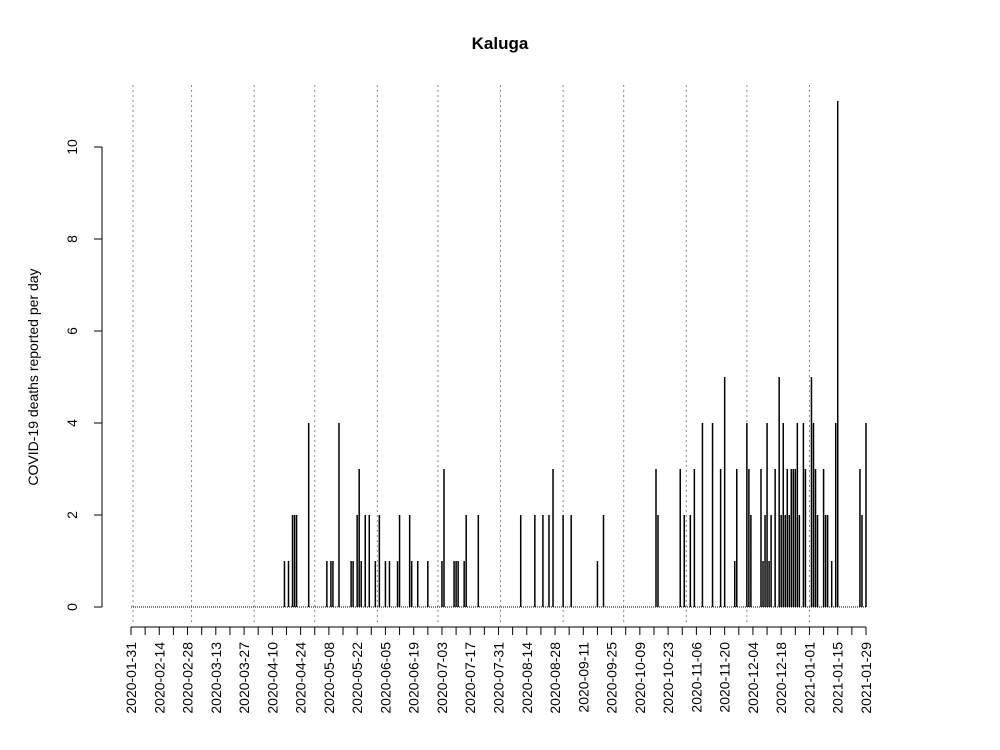  What do you see at coordinates (583, 677) in the screenshot?
I see `x-tick-label: 2020-09-11` at bounding box center [583, 677].